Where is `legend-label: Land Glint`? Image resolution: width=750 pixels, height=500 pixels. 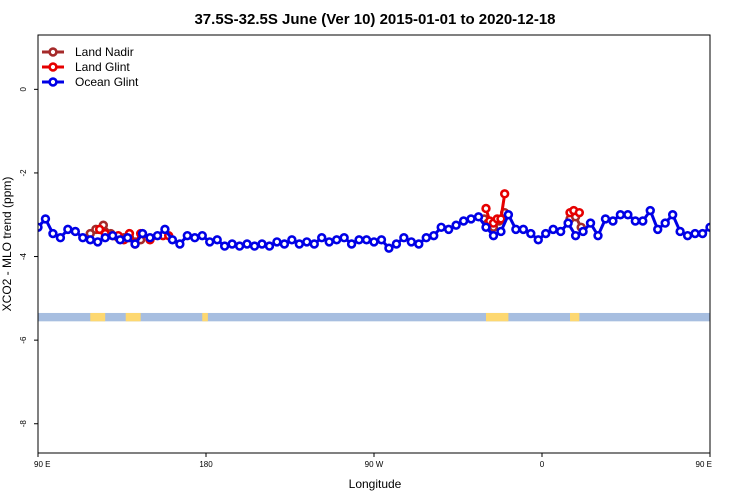
legend-label: Land Glint is located at coordinates (102, 67).